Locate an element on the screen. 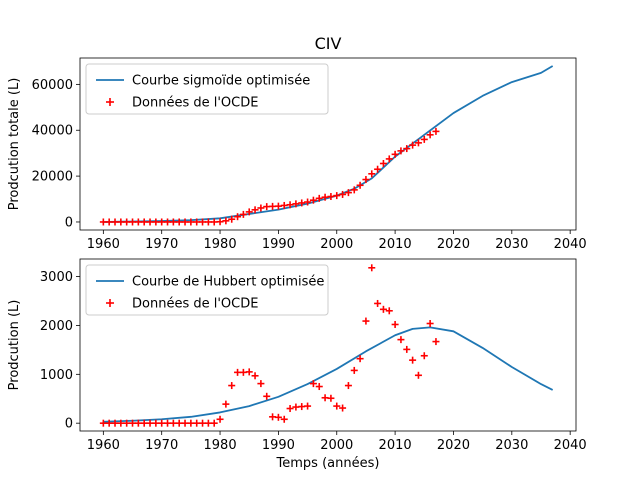  top-x-tick-label: 1980 is located at coordinates (220, 244).